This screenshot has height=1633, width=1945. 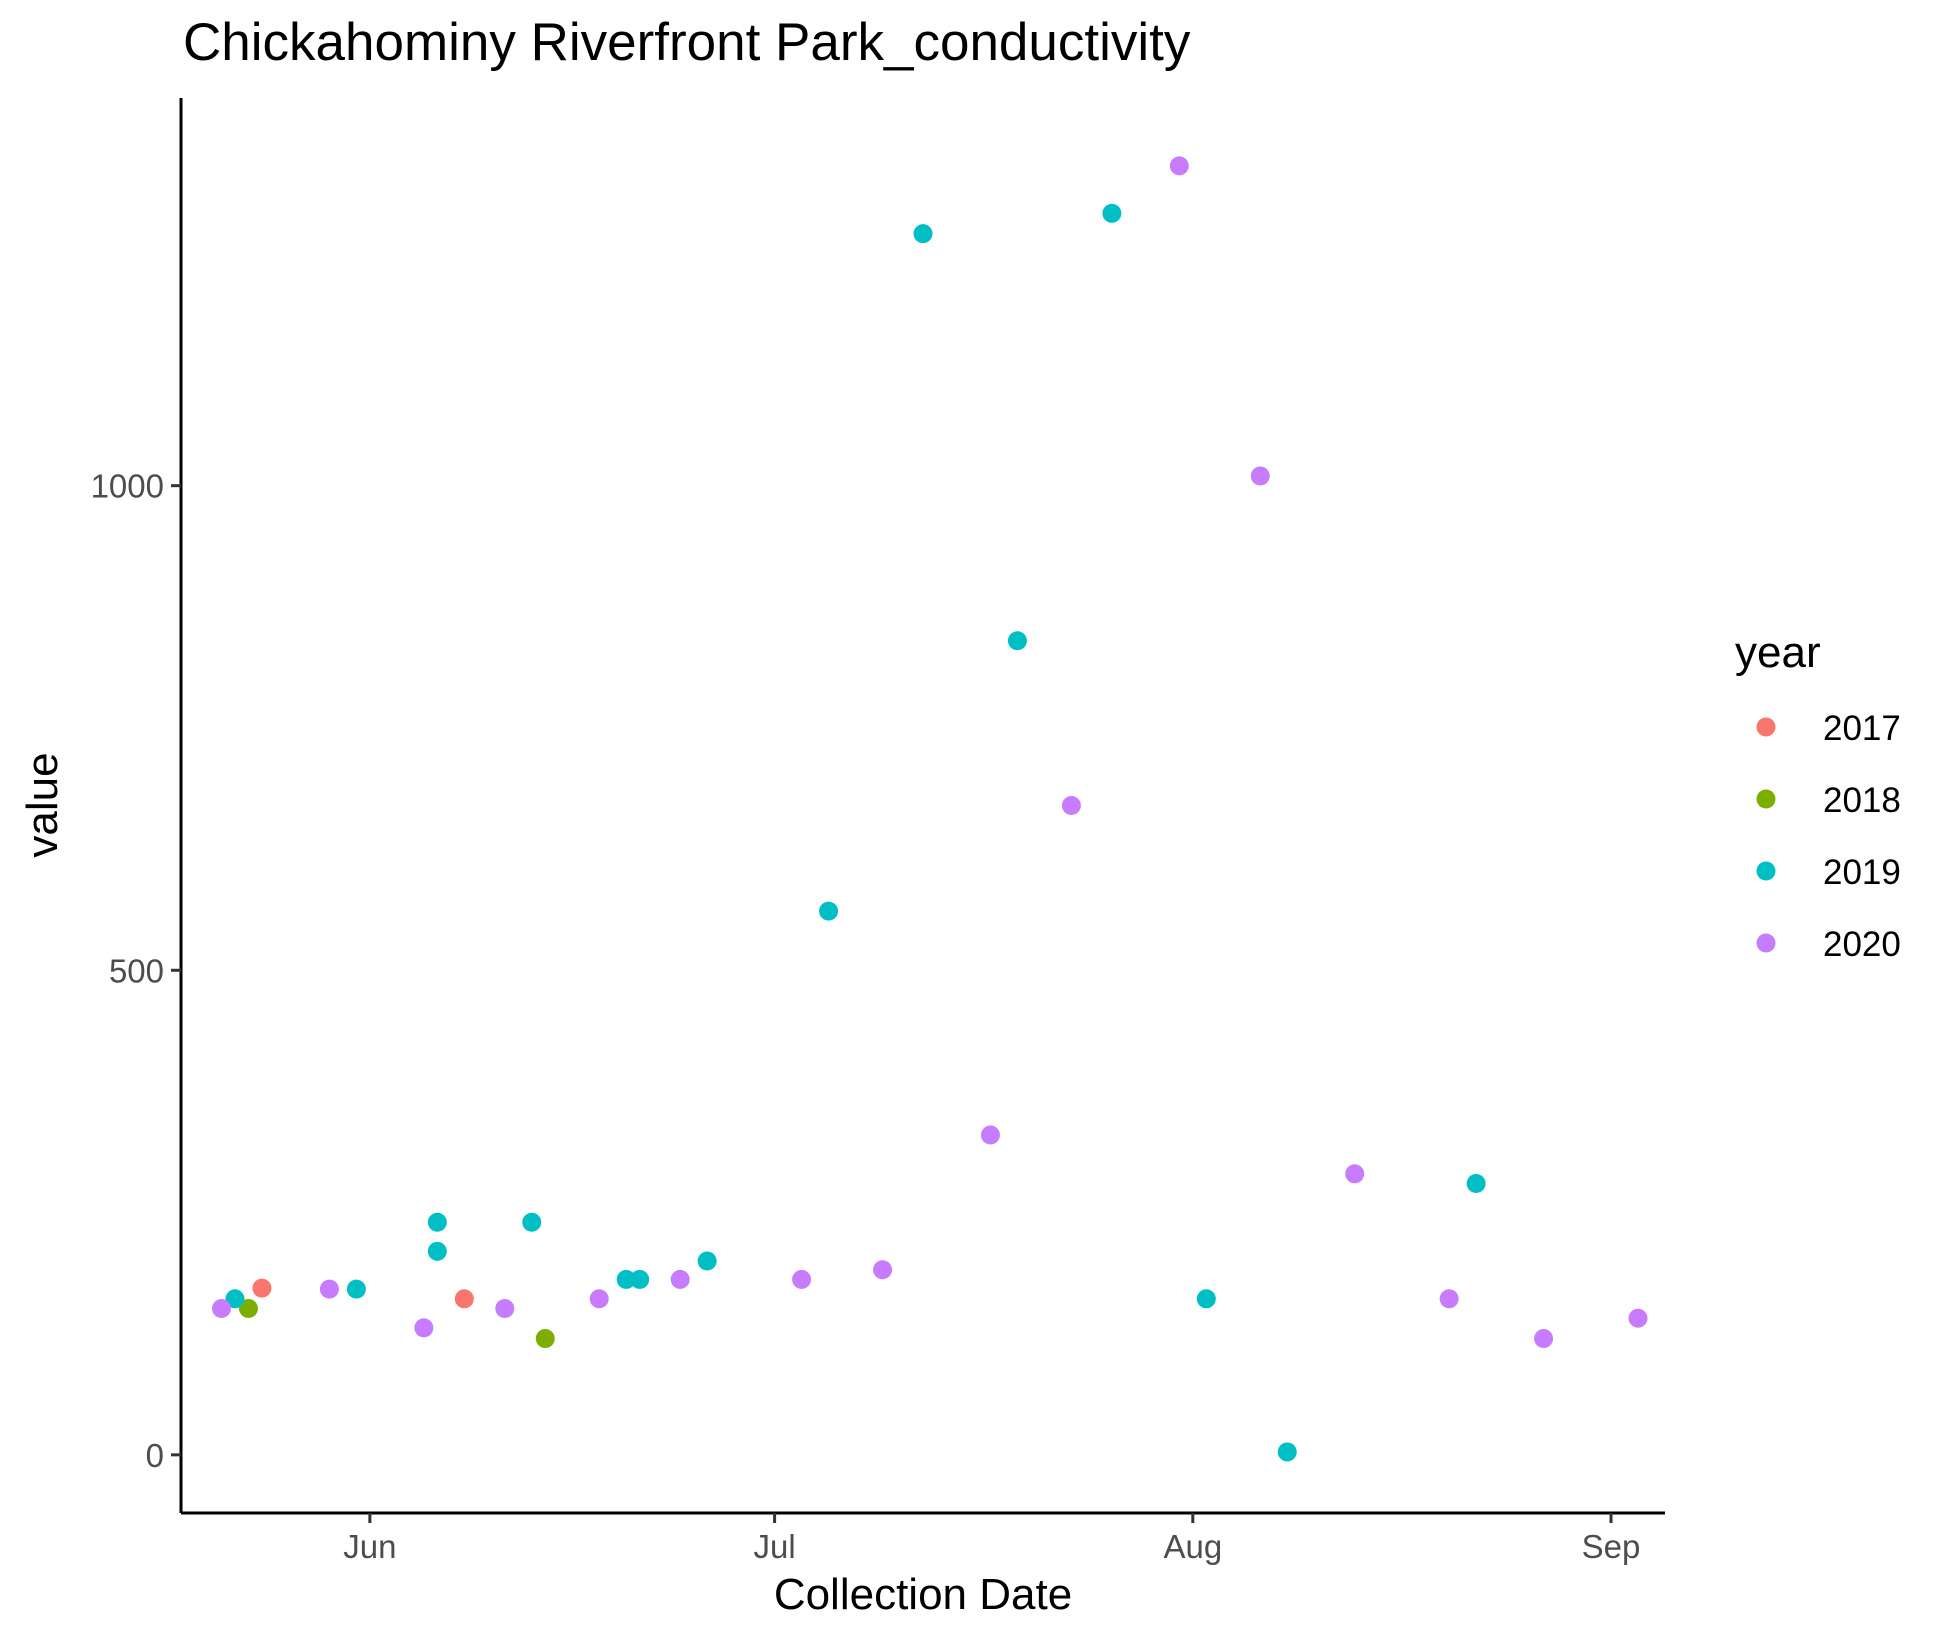 What do you see at coordinates (1778, 652) in the screenshot?
I see `legend-title: year` at bounding box center [1778, 652].